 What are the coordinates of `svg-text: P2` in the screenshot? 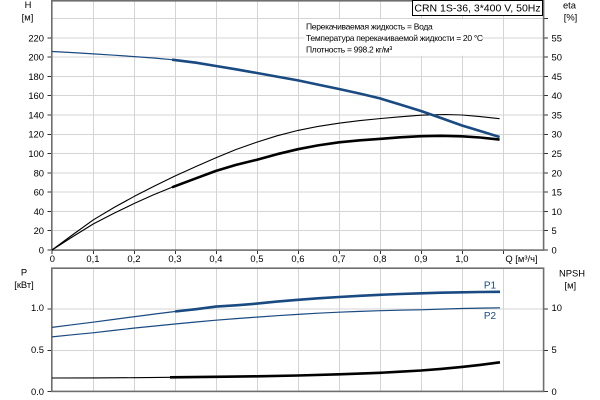 It's located at (490, 316).